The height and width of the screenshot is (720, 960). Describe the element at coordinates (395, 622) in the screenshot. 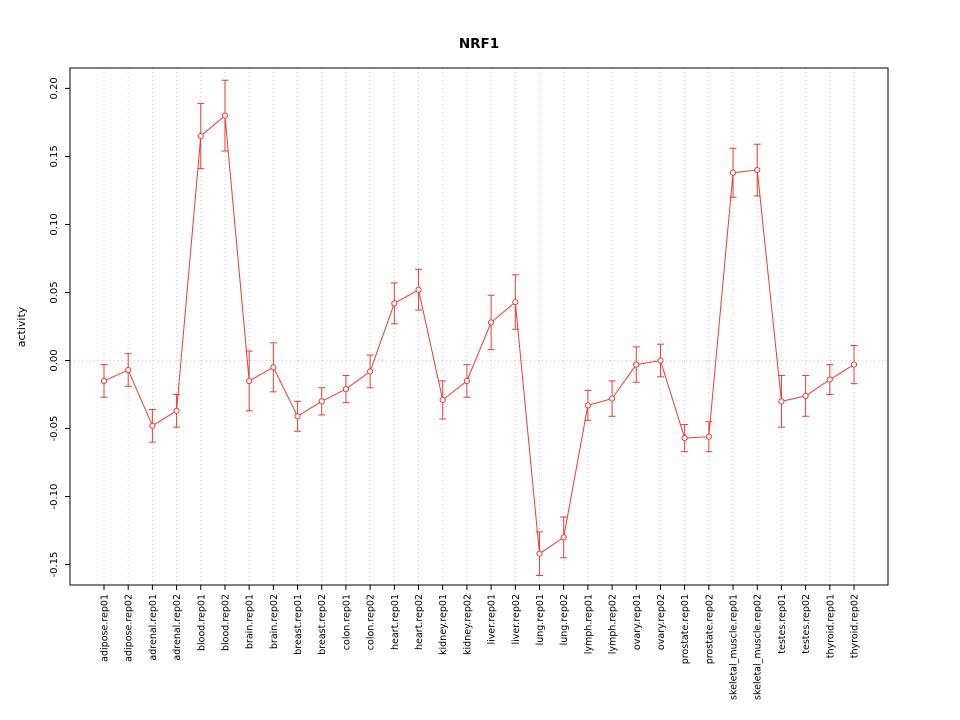

I see `x-tick-label: heart.rep01` at that location.